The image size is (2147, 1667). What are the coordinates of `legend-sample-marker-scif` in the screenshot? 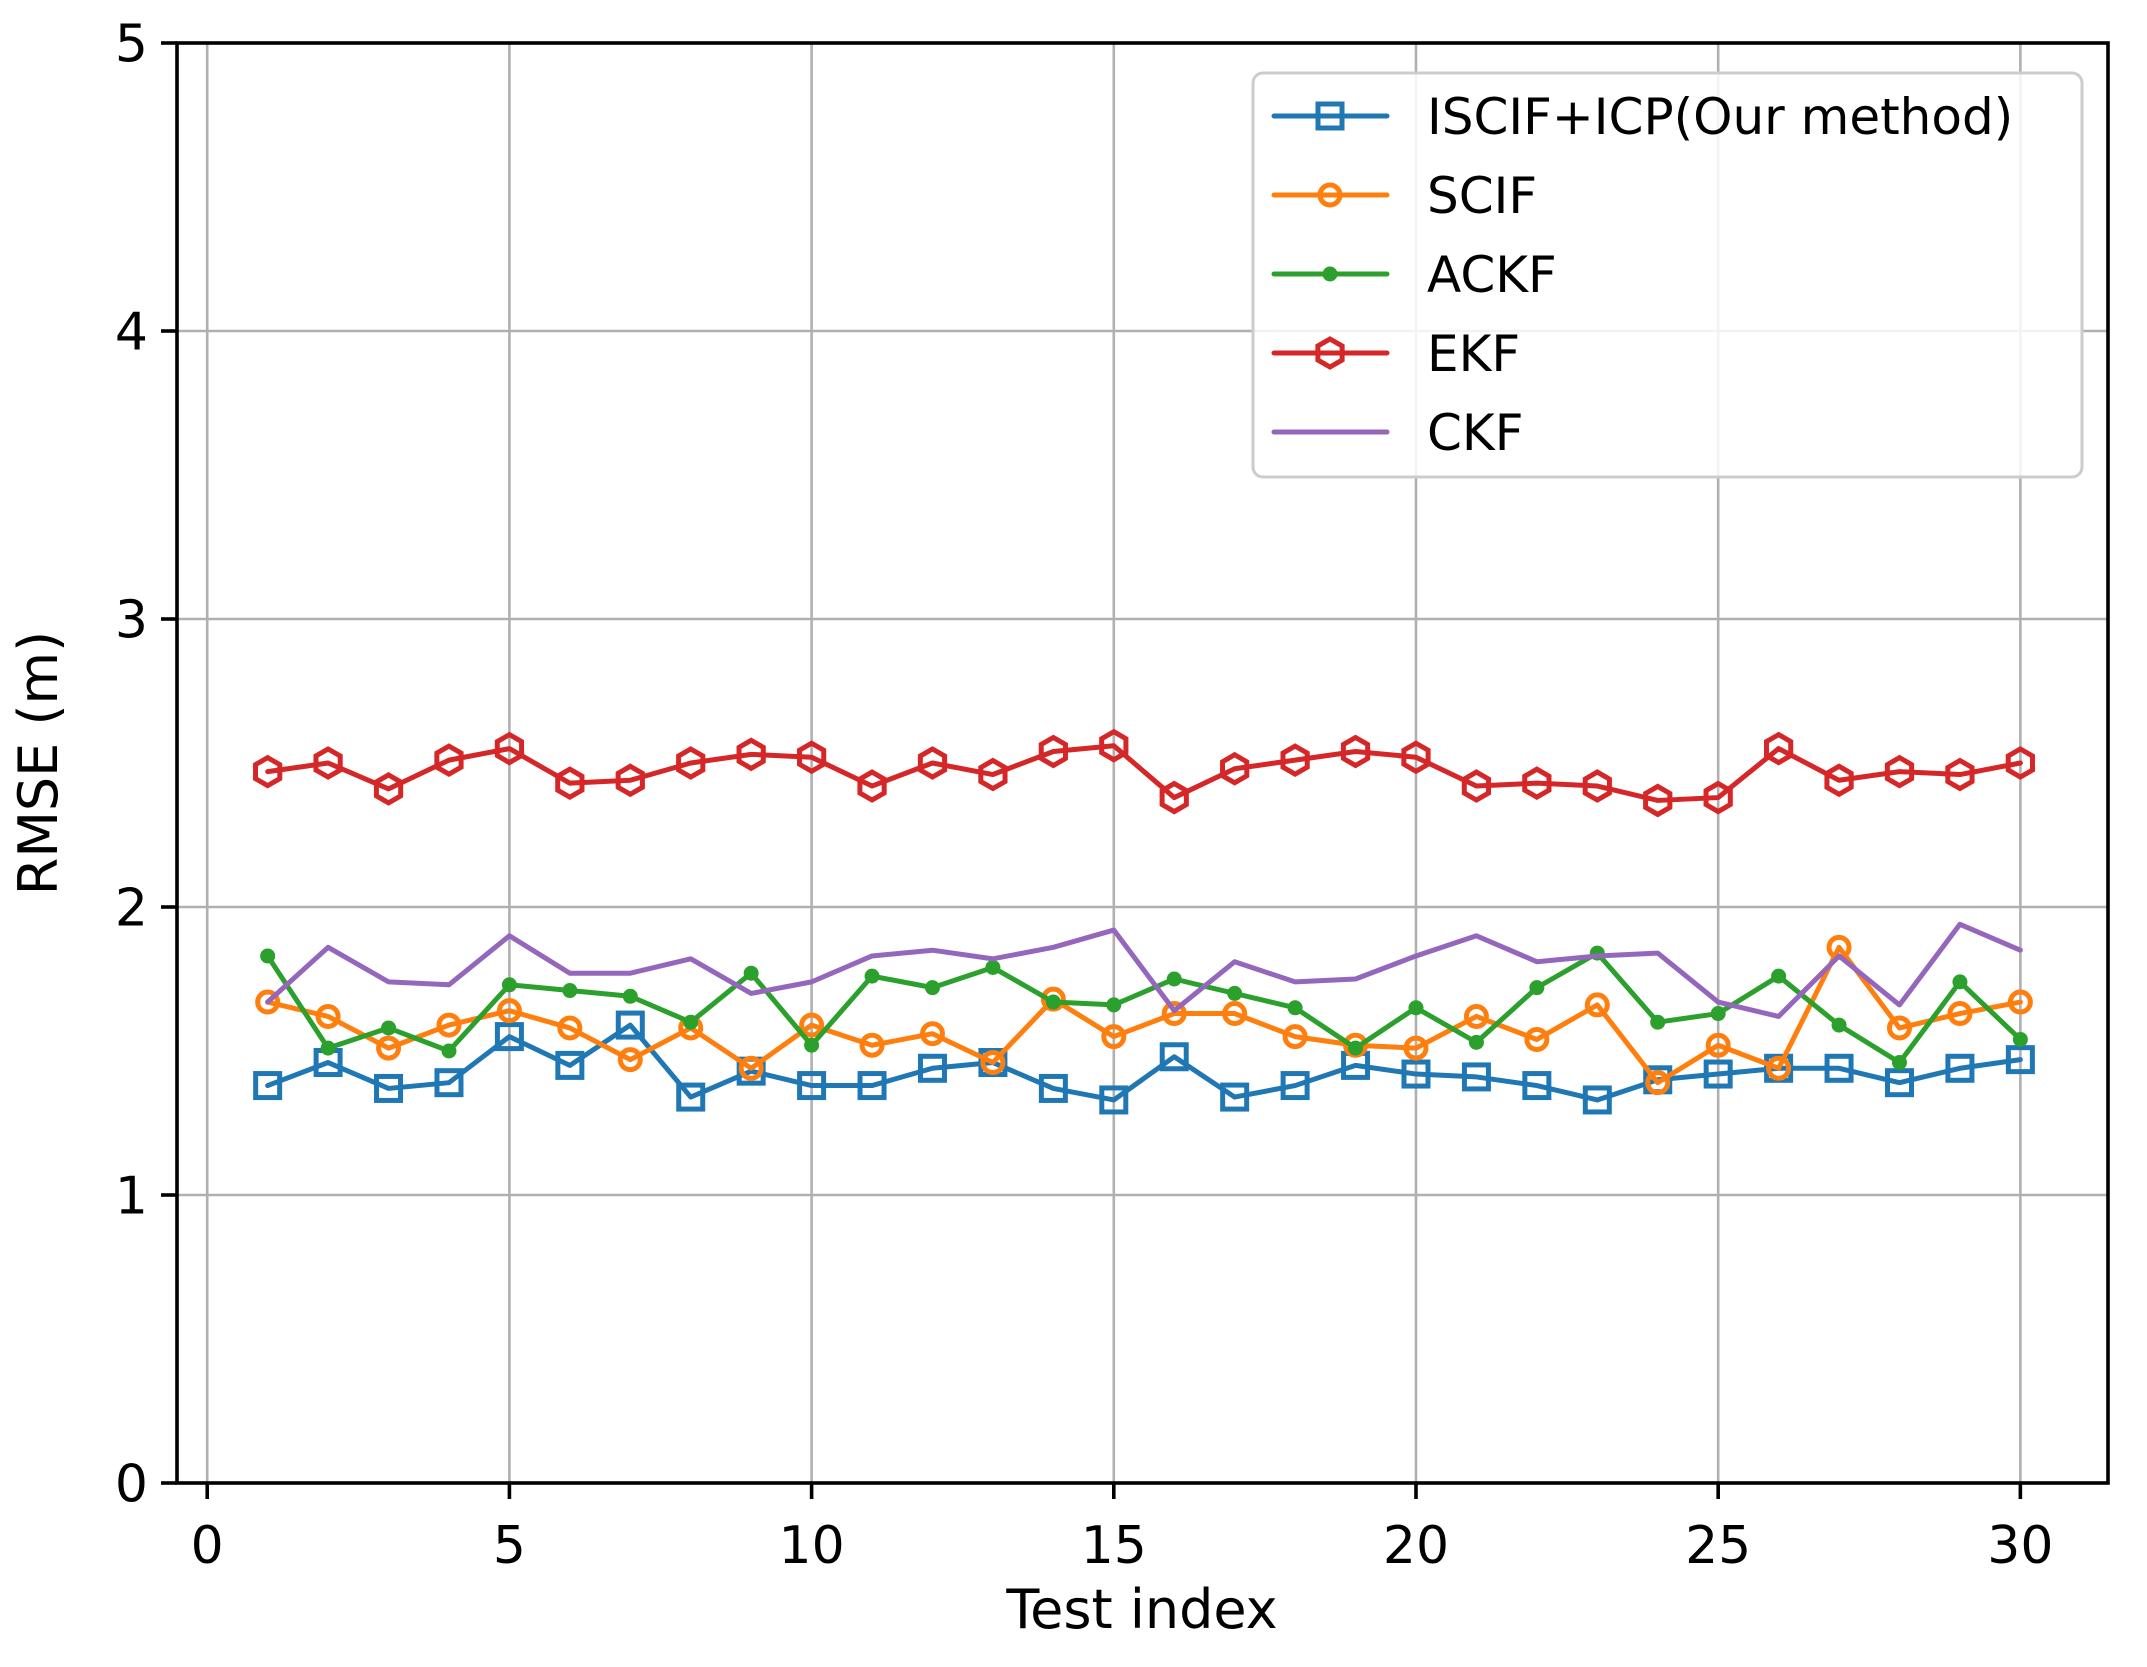 It's located at (1330, 195).